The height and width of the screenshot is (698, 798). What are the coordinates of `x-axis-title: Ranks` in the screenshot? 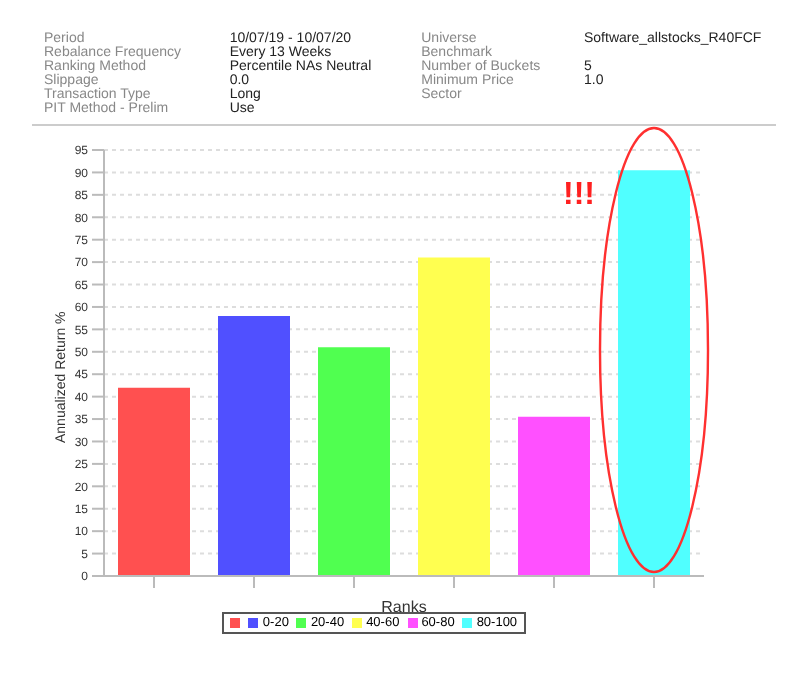 It's located at (404, 607).